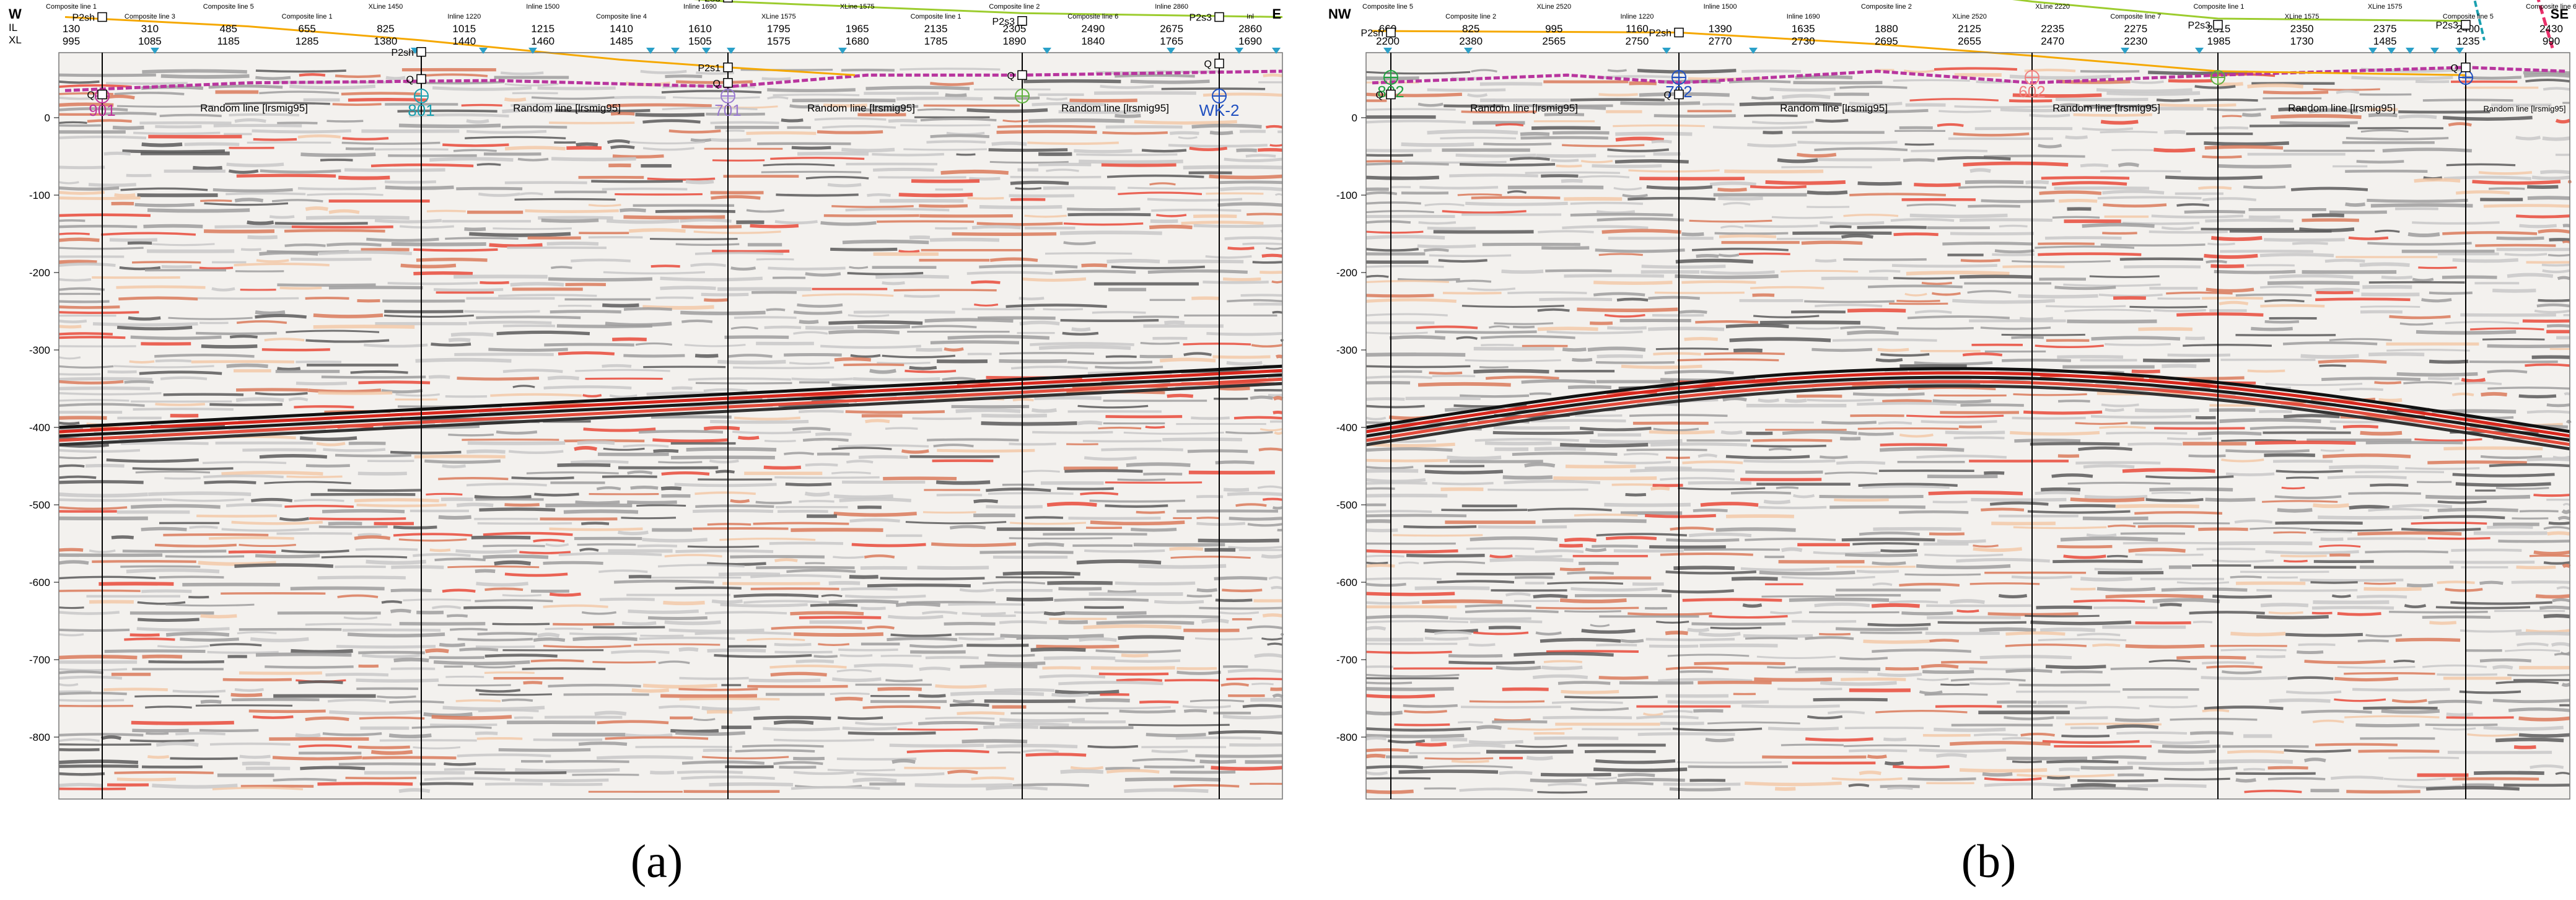 This screenshot has height=900, width=2576. Describe the element at coordinates (1239, 51) in the screenshot. I see `header-marker-icon` at that location.